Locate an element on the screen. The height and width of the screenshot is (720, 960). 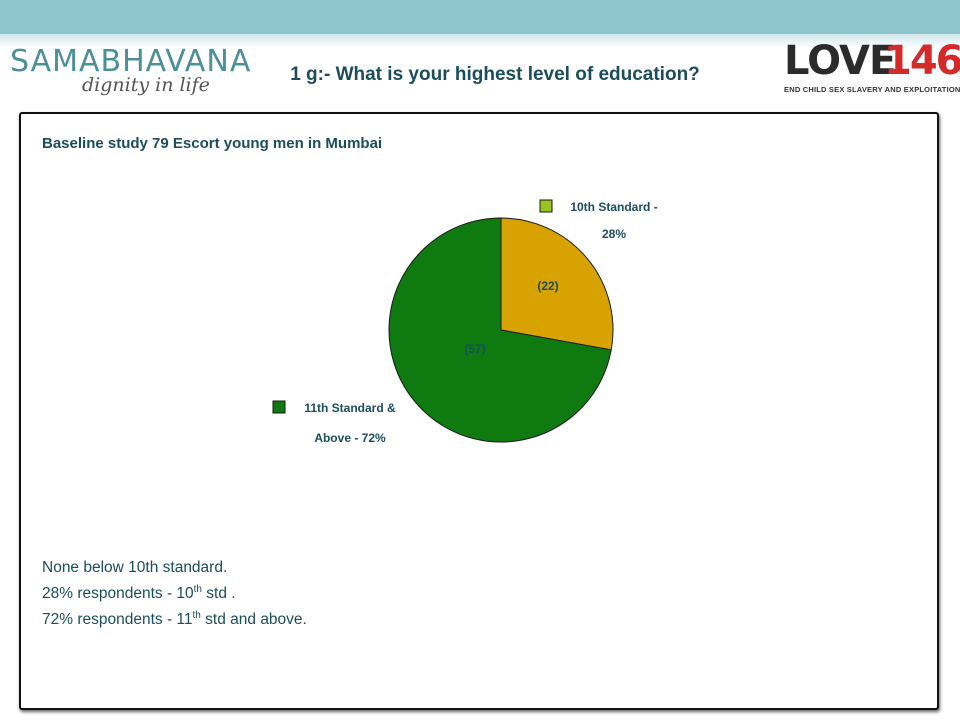
top-banner-fade is located at coordinates (480, 41).